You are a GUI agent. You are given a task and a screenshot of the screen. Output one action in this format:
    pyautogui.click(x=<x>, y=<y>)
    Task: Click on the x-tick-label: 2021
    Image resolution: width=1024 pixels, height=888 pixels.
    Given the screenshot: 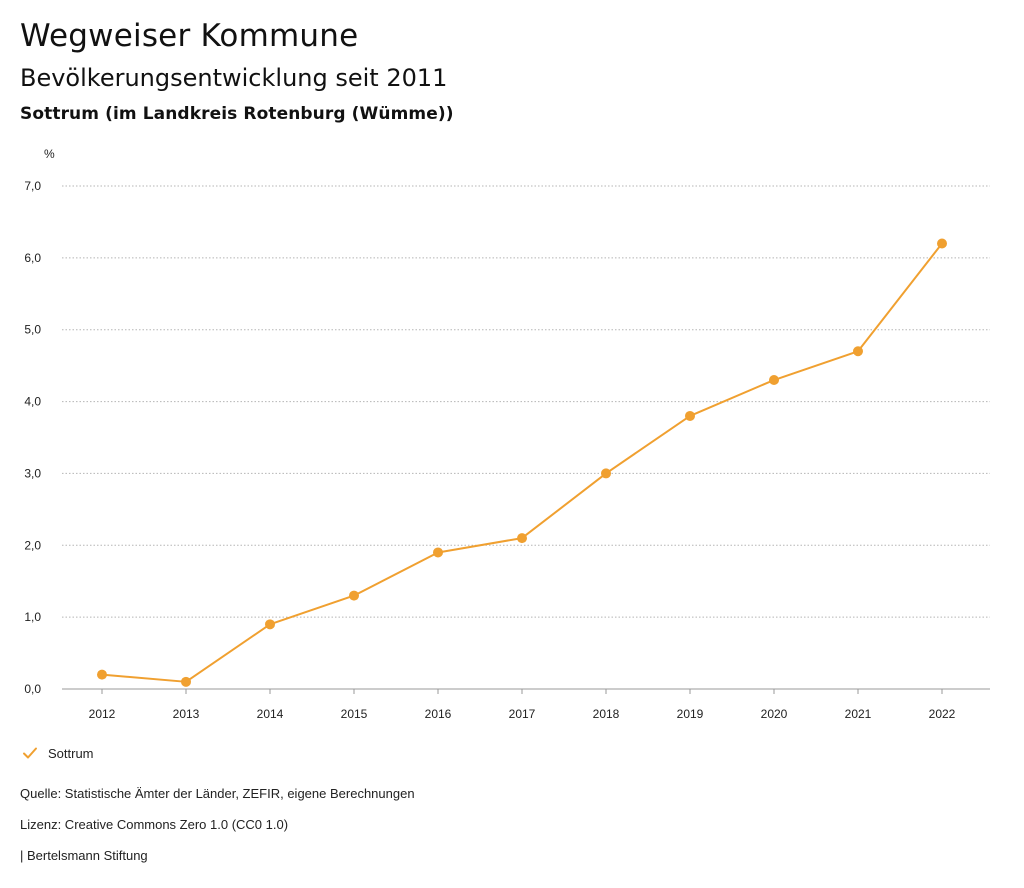 What is the action you would take?
    pyautogui.click(x=858, y=714)
    